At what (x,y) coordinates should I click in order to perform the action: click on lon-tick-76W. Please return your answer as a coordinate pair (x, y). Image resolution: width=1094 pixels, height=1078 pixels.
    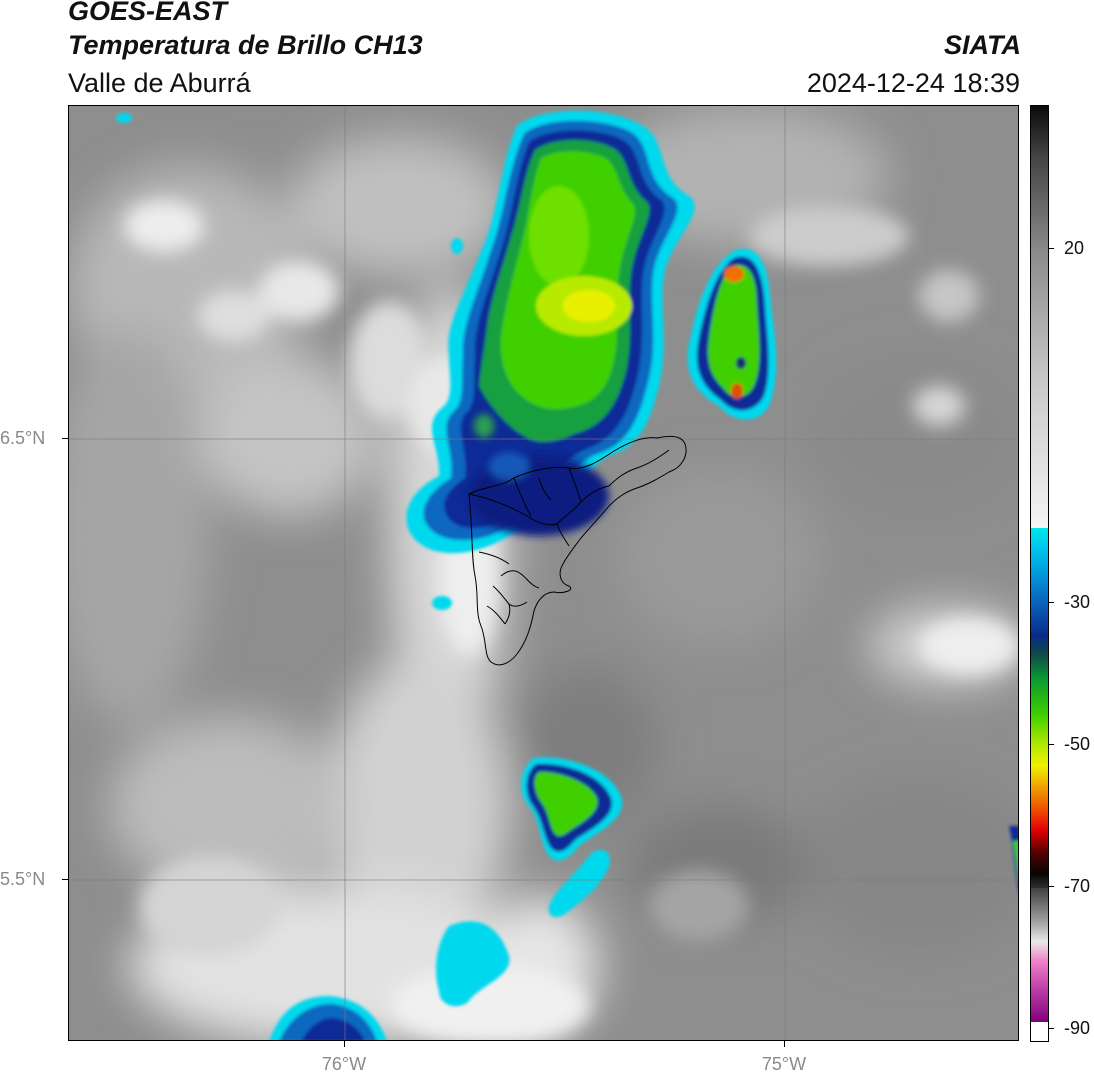
    Looking at the image, I should click on (344, 1044).